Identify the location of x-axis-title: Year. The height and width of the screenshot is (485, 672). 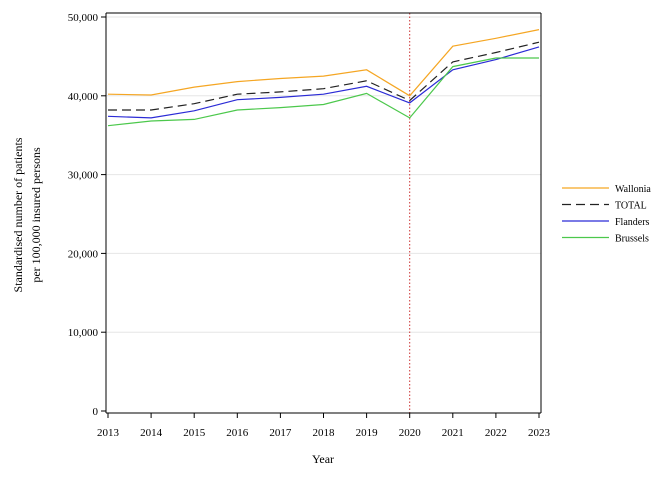
(323, 459).